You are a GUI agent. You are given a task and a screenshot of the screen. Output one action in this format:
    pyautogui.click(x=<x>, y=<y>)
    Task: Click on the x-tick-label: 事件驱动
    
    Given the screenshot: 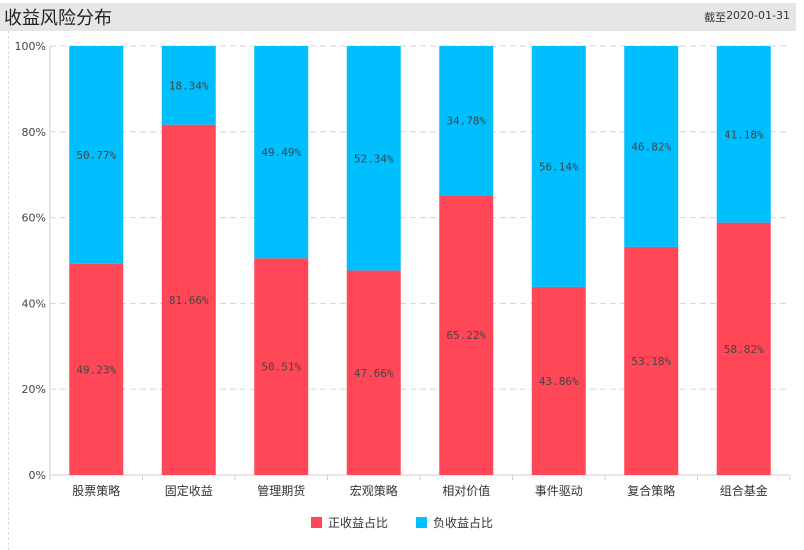 What is the action you would take?
    pyautogui.click(x=559, y=491)
    